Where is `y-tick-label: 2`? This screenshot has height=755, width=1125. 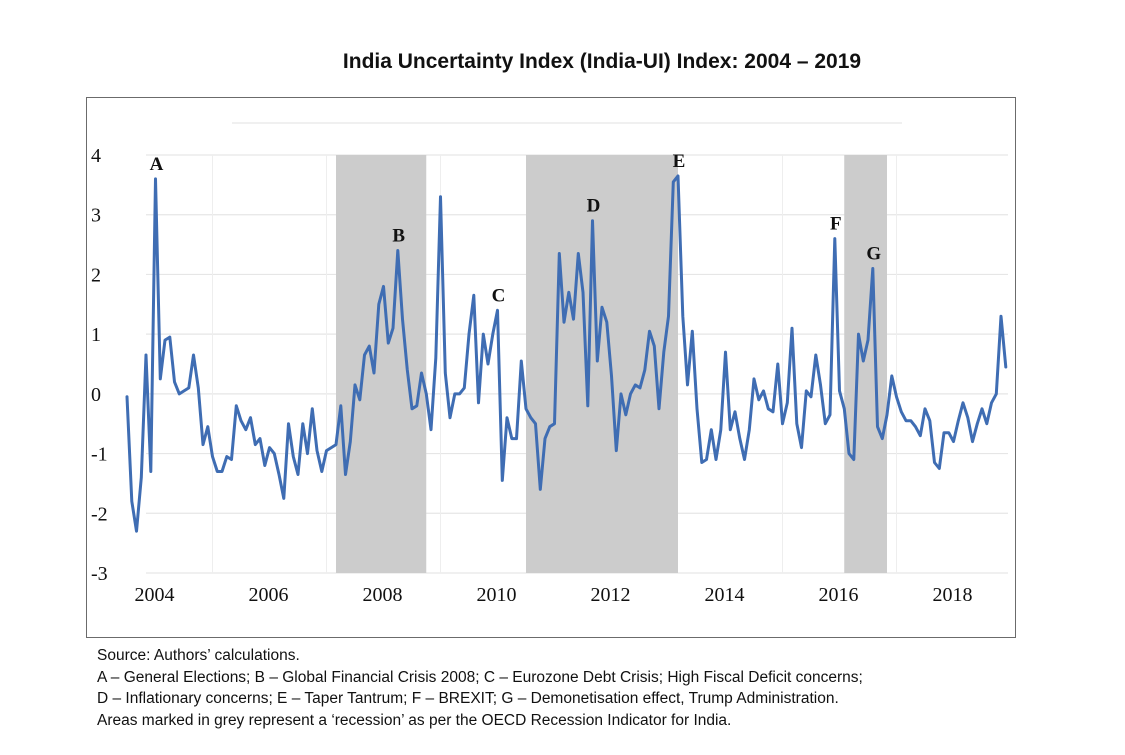 y-tick-label: 2 is located at coordinates (96, 275).